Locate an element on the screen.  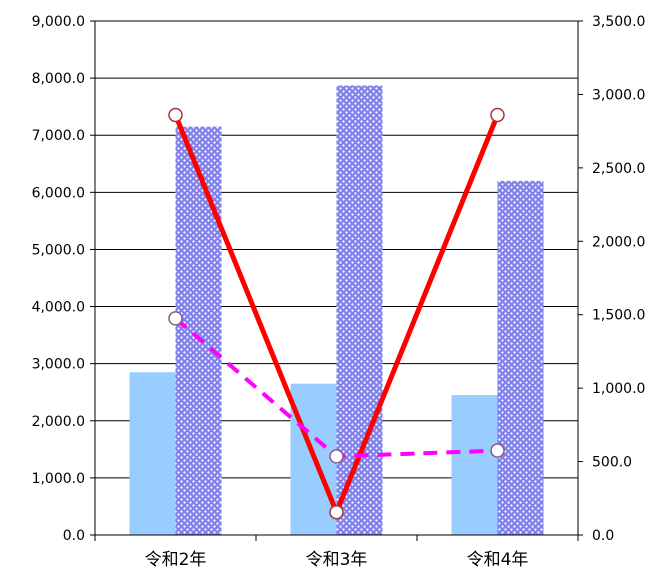
category-label: 令和3年 is located at coordinates (337, 560).